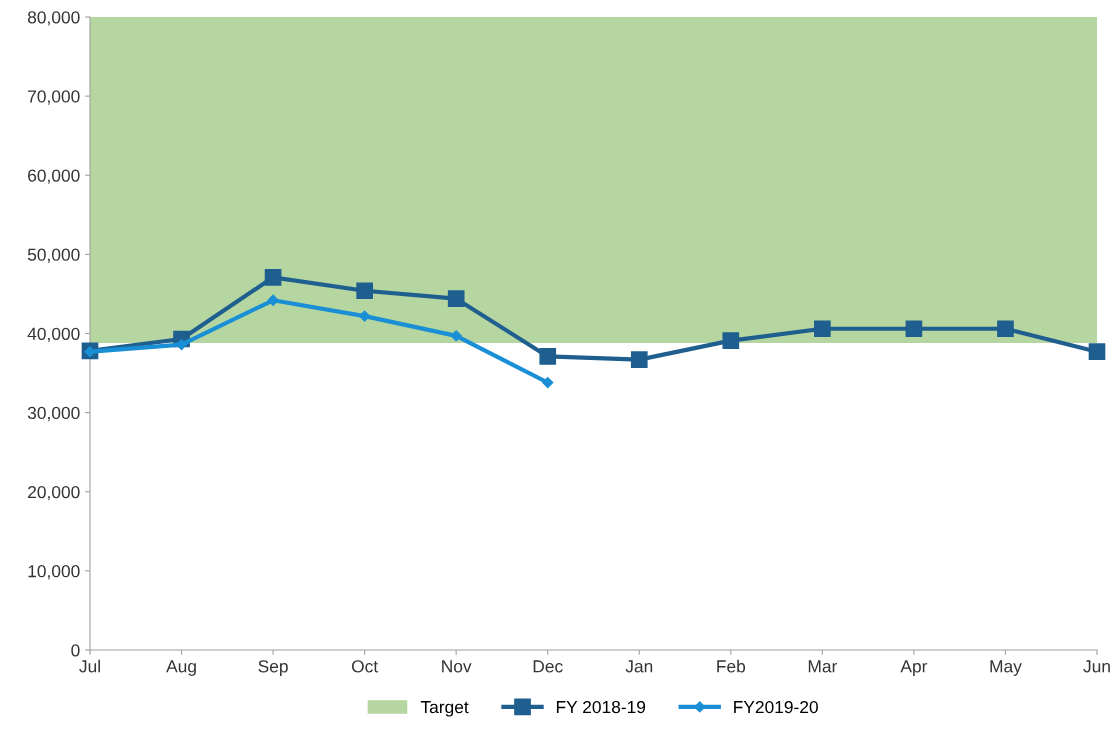  What do you see at coordinates (54, 176) in the screenshot?
I see `y-tick-label: 60,000` at bounding box center [54, 176].